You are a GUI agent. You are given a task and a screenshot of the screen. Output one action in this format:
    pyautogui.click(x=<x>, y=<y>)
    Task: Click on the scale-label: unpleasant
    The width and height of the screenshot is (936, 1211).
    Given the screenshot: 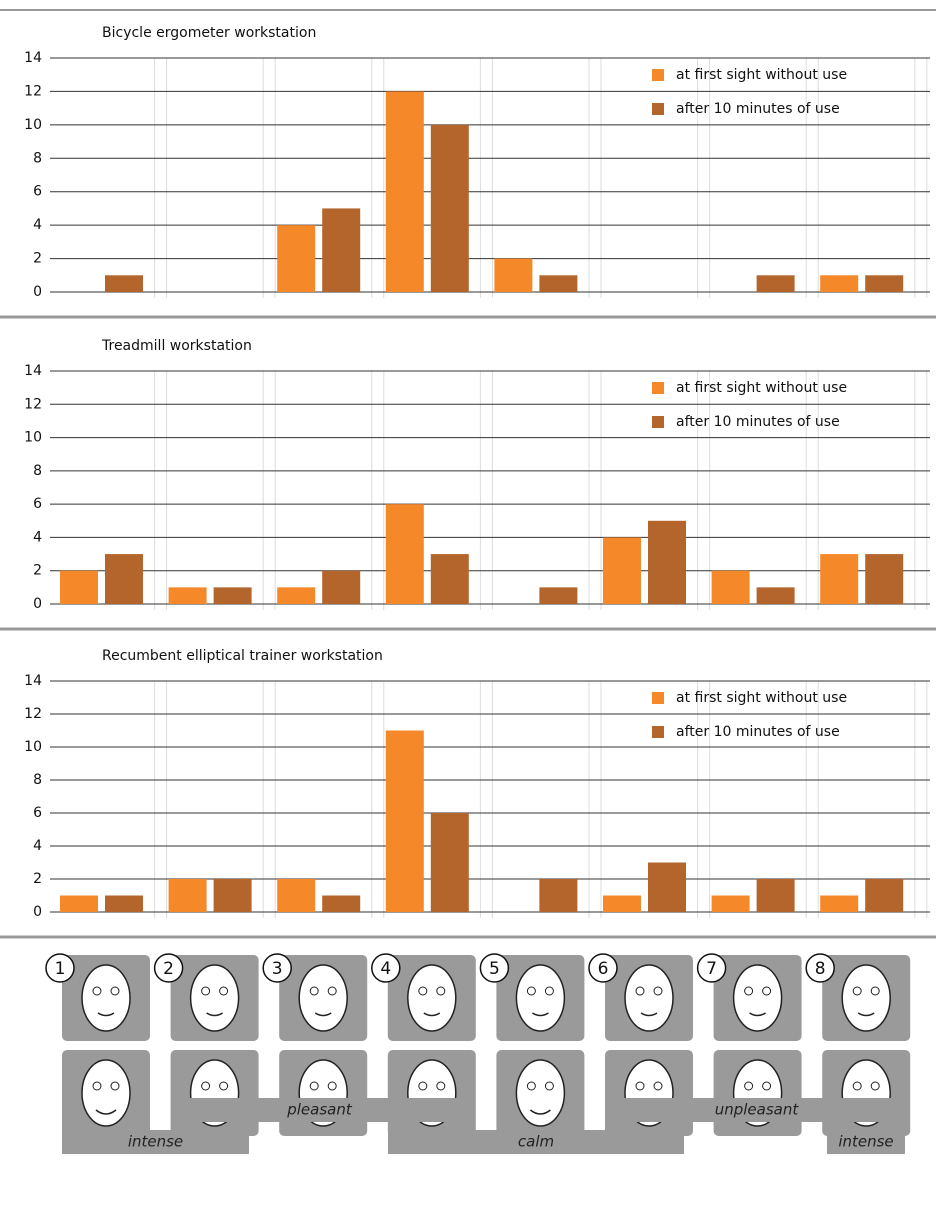 What is the action you would take?
    pyautogui.click(x=757, y=1110)
    